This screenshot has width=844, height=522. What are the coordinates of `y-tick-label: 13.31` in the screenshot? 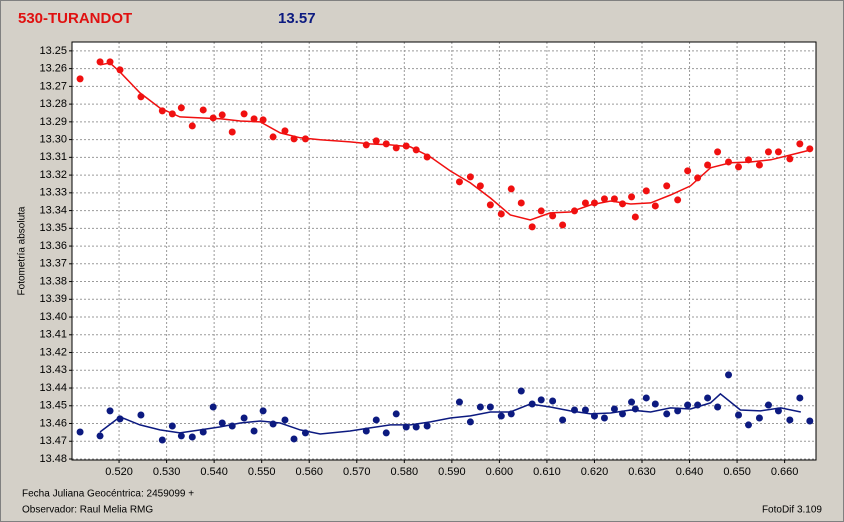 It's located at (53, 157).